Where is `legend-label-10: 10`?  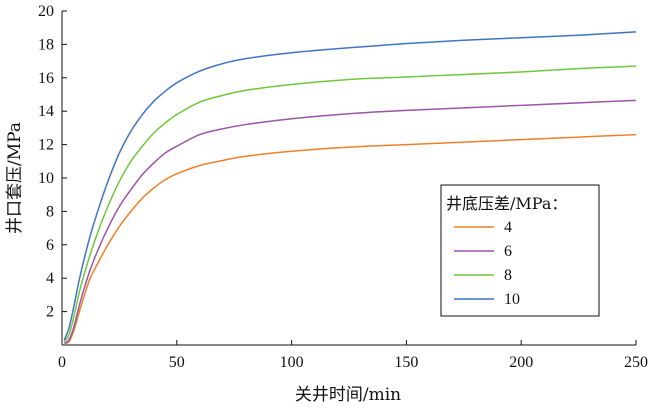 legend-label-10: 10 is located at coordinates (512, 299).